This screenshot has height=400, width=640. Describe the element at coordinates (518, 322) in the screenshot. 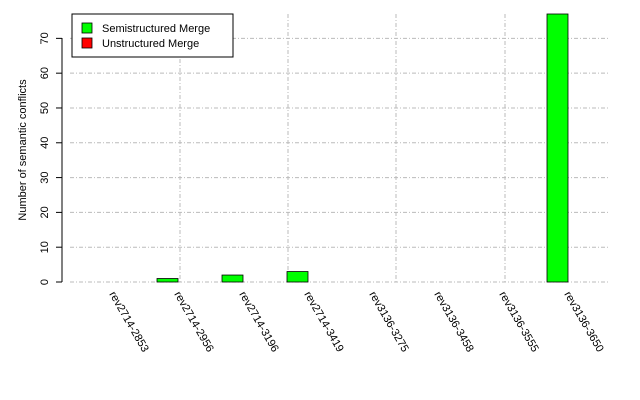

I see `x-tick-label: rev3136-3555` at that location.